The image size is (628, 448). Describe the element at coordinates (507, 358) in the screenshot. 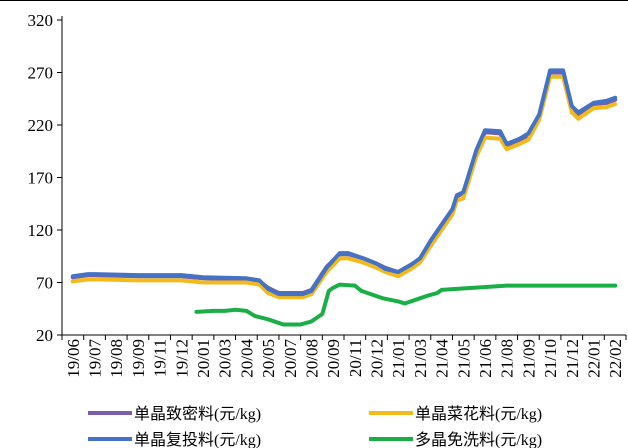

I see `x-tick-label: 21/08` at that location.